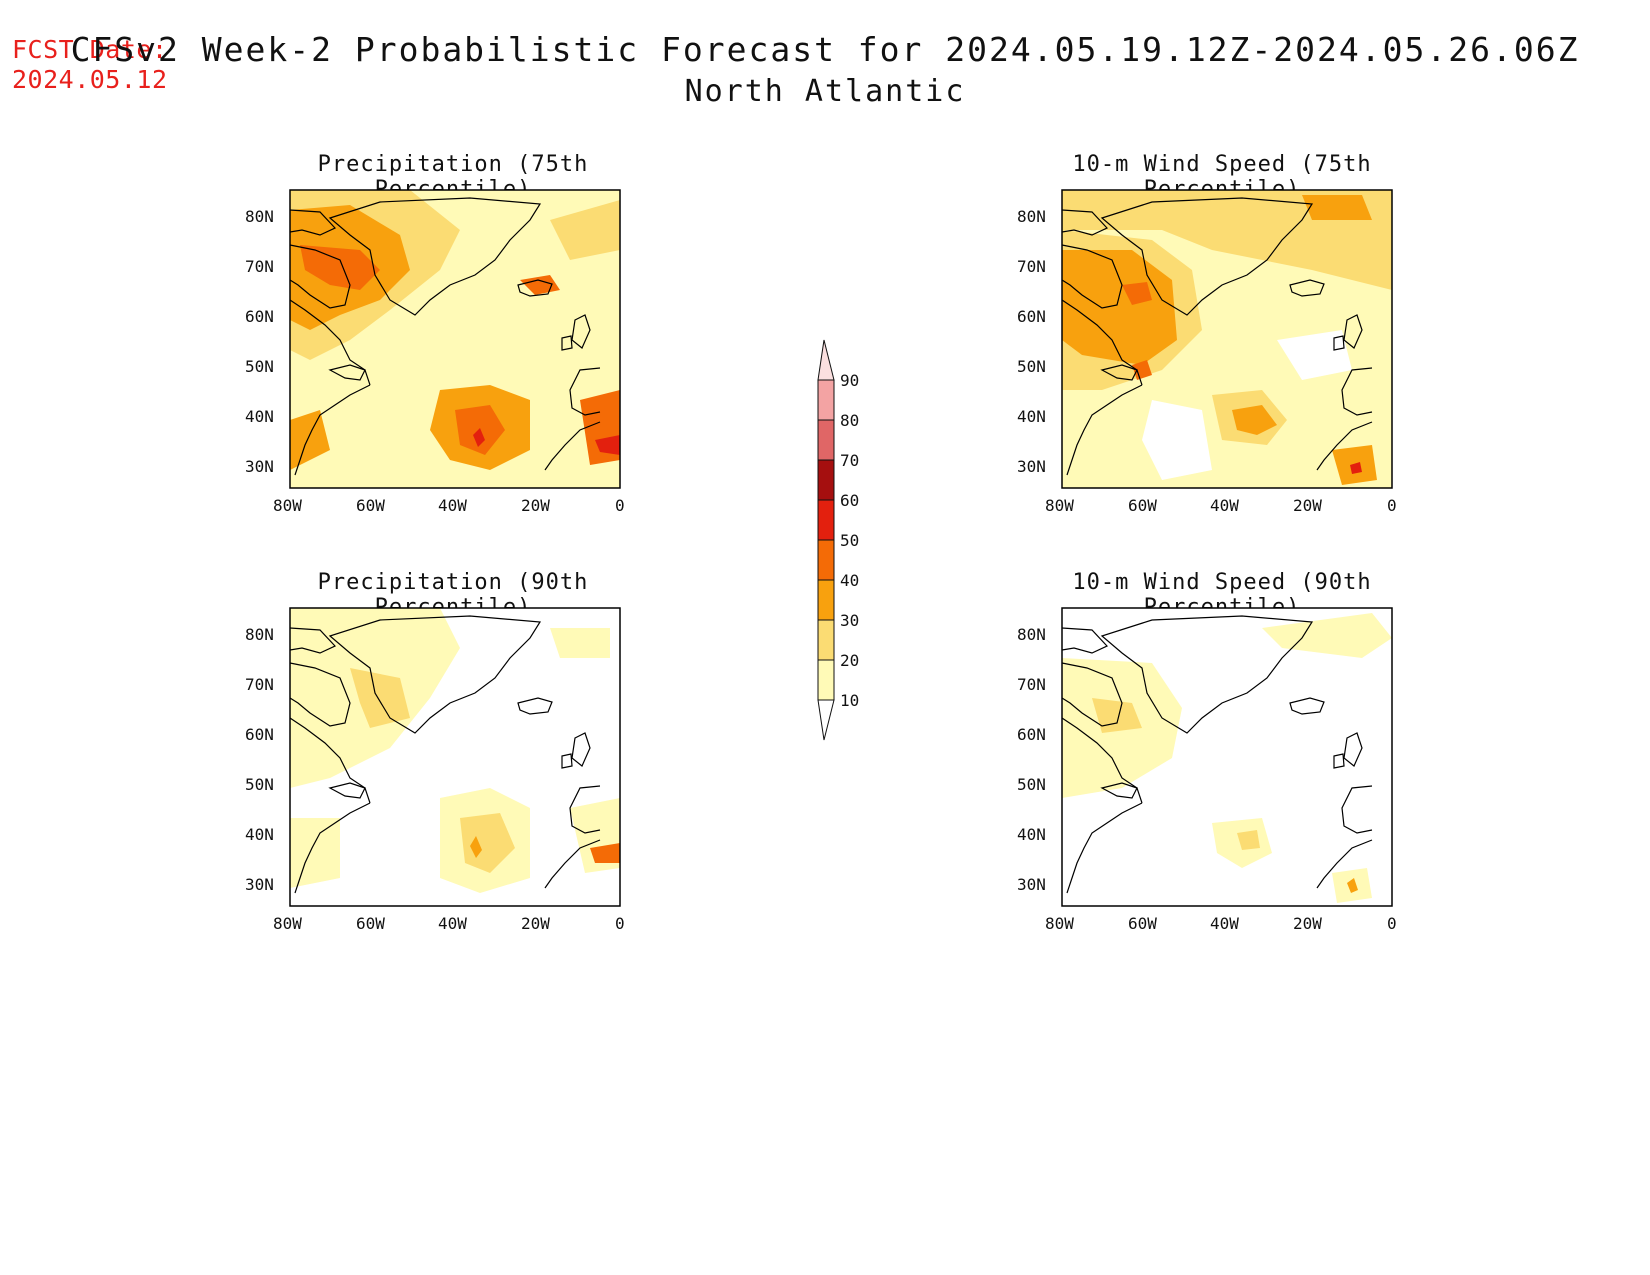  I want to click on legend-label-40: 40, so click(850, 580).